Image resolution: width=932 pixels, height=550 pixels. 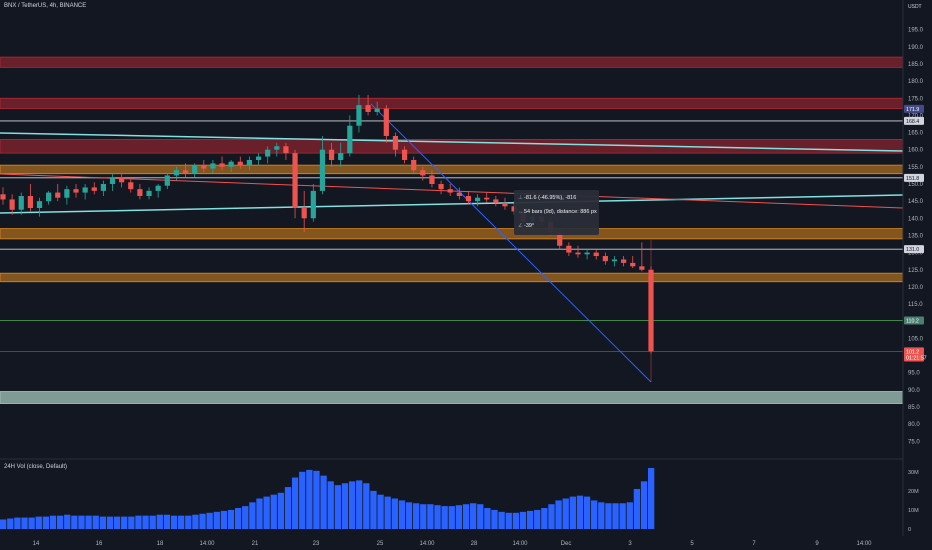 What do you see at coordinates (36, 467) in the screenshot?
I see `volume-indicator-title: 24H Vol (close, Default)` at bounding box center [36, 467].